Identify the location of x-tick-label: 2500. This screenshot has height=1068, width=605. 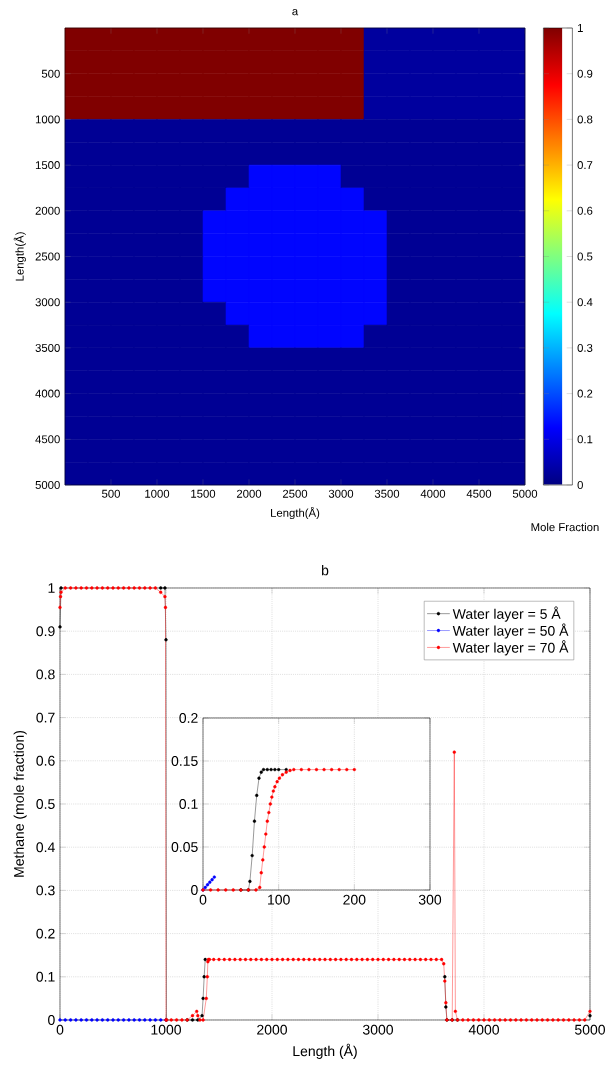
(295, 493).